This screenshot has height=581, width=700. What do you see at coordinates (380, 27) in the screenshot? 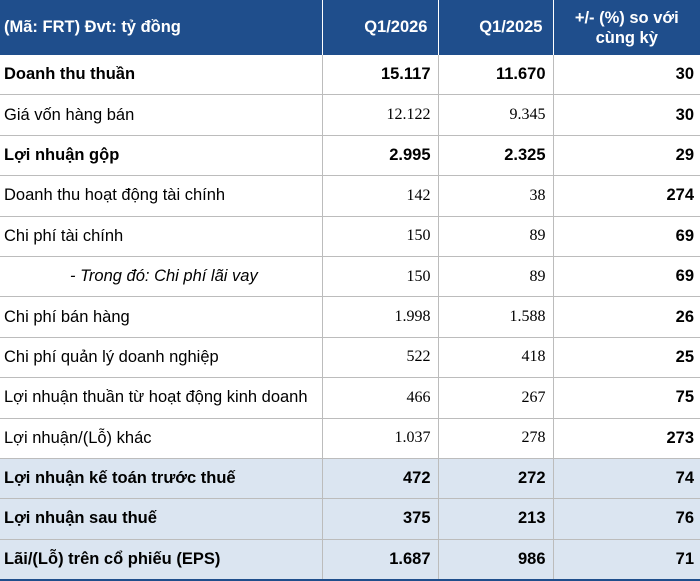
I see `header-q1-2026: Q1/2026` at bounding box center [380, 27].